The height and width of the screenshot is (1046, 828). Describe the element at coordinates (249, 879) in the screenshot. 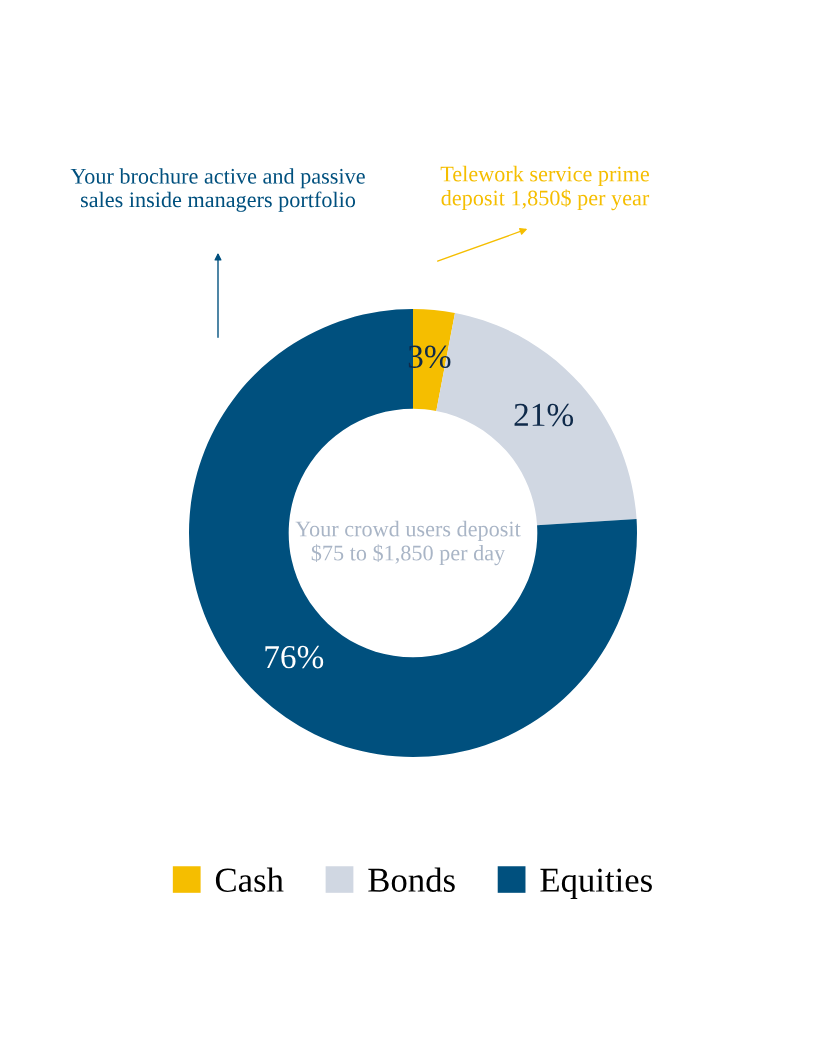

I see `legend-label: Cash` at that location.